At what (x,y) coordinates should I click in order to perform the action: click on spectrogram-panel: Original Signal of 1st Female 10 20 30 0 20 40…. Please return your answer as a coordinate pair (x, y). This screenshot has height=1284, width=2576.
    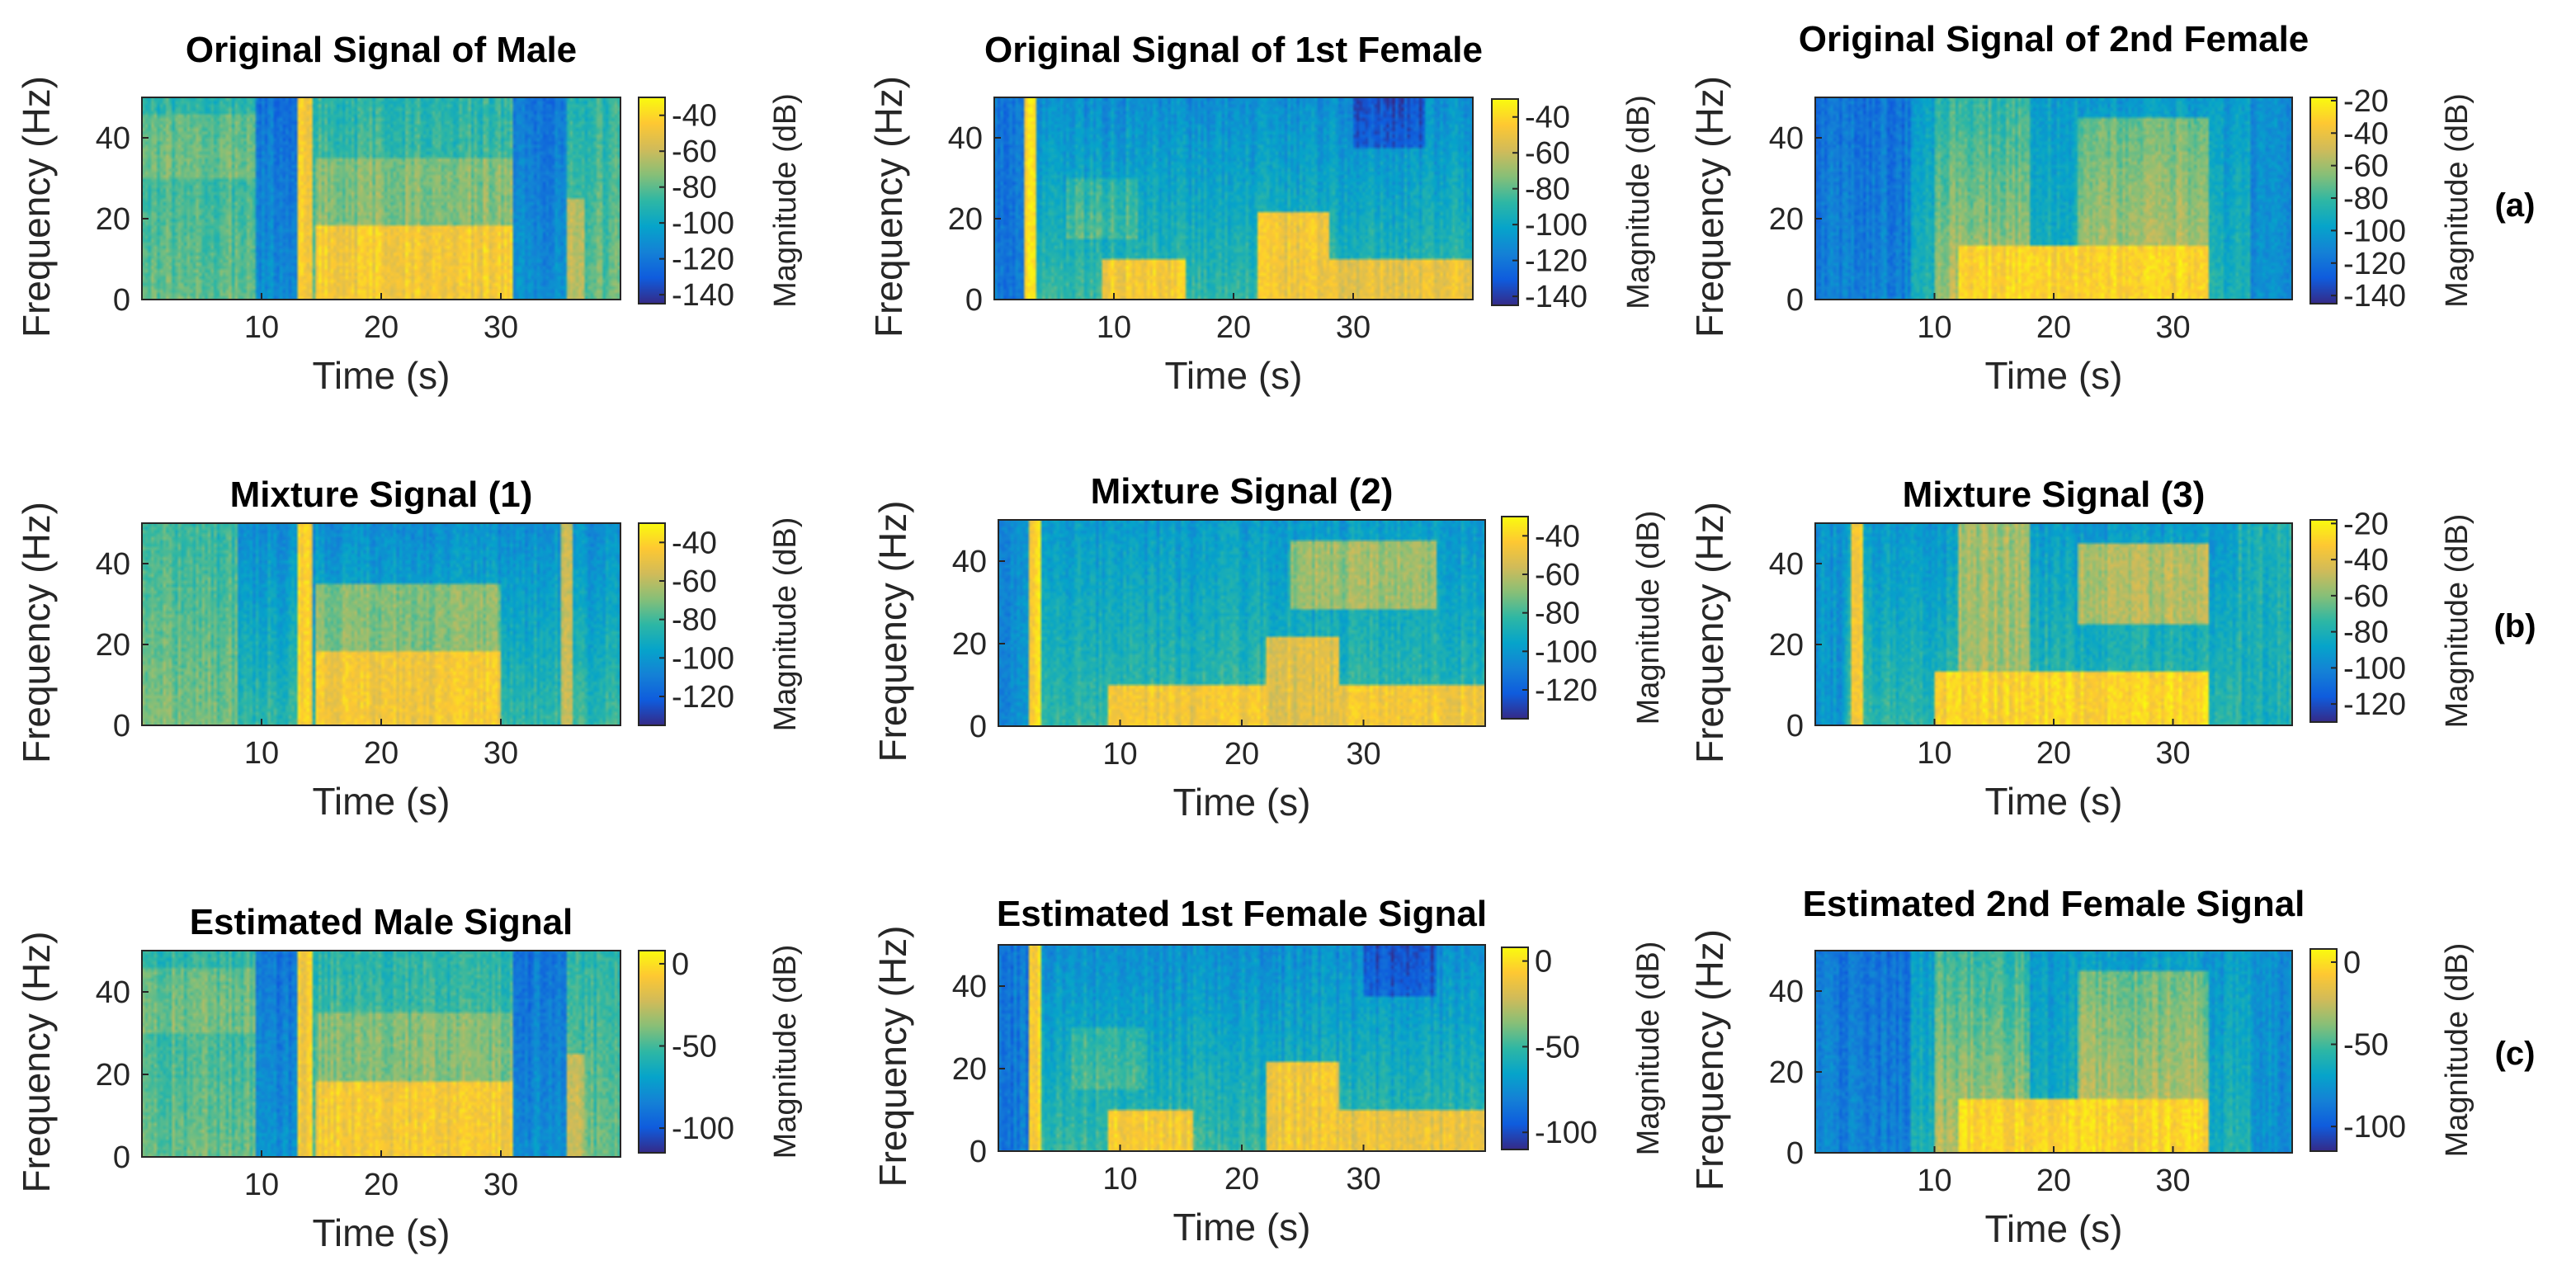
    Looking at the image, I should click on (1261, 214).